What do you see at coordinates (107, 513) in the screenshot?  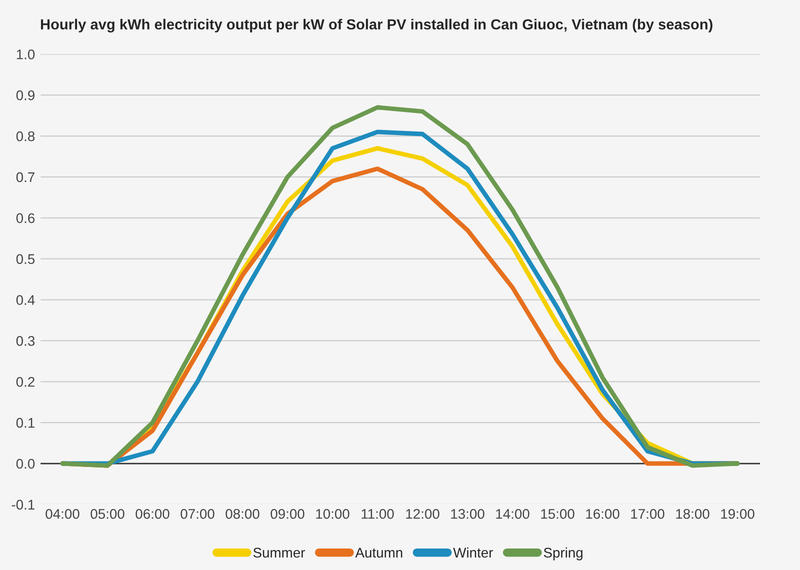 I see `x-tick-label: 05:00` at bounding box center [107, 513].